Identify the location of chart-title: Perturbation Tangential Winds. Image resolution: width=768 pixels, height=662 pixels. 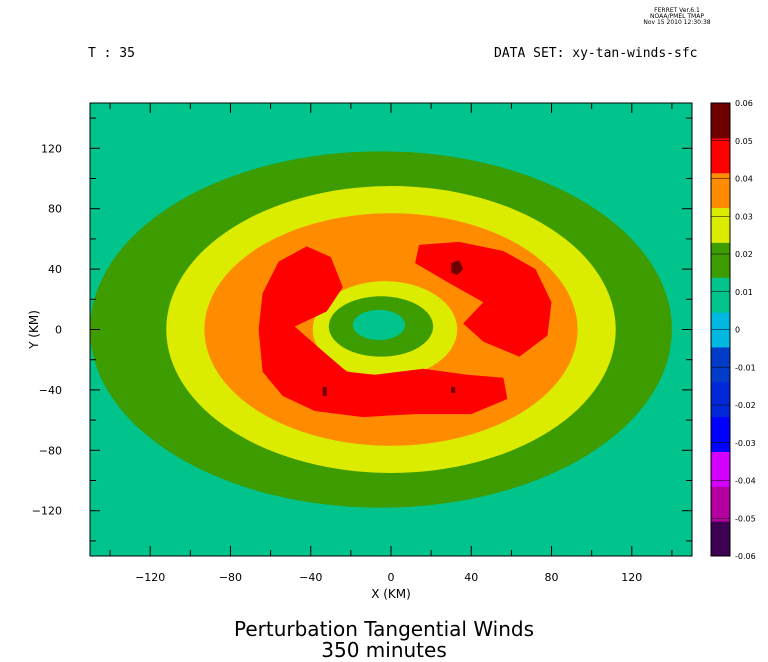
(384, 629).